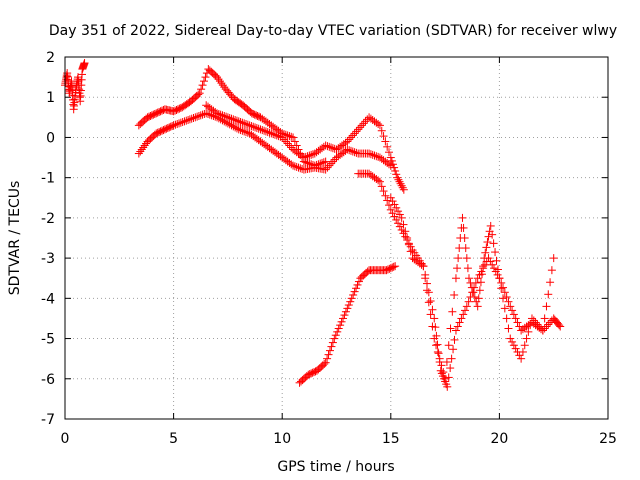 This screenshot has width=640, height=480. I want to click on y-tick-label: 1, so click(50, 98).